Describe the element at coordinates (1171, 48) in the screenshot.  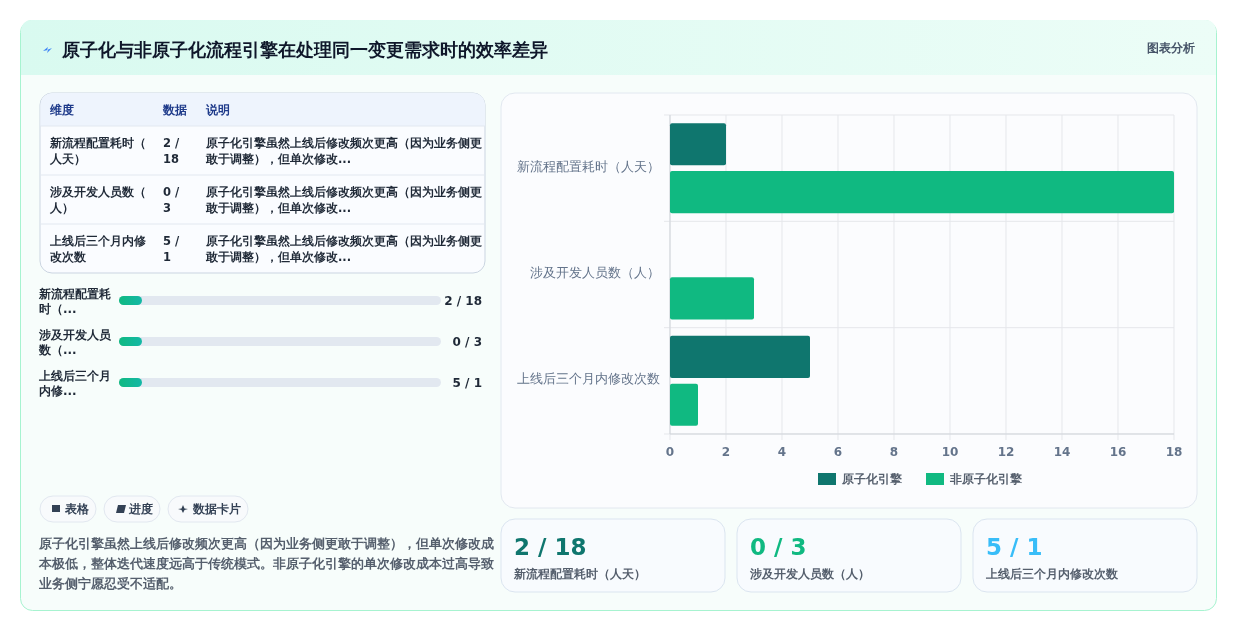
I see `text: 图表分析` at that location.